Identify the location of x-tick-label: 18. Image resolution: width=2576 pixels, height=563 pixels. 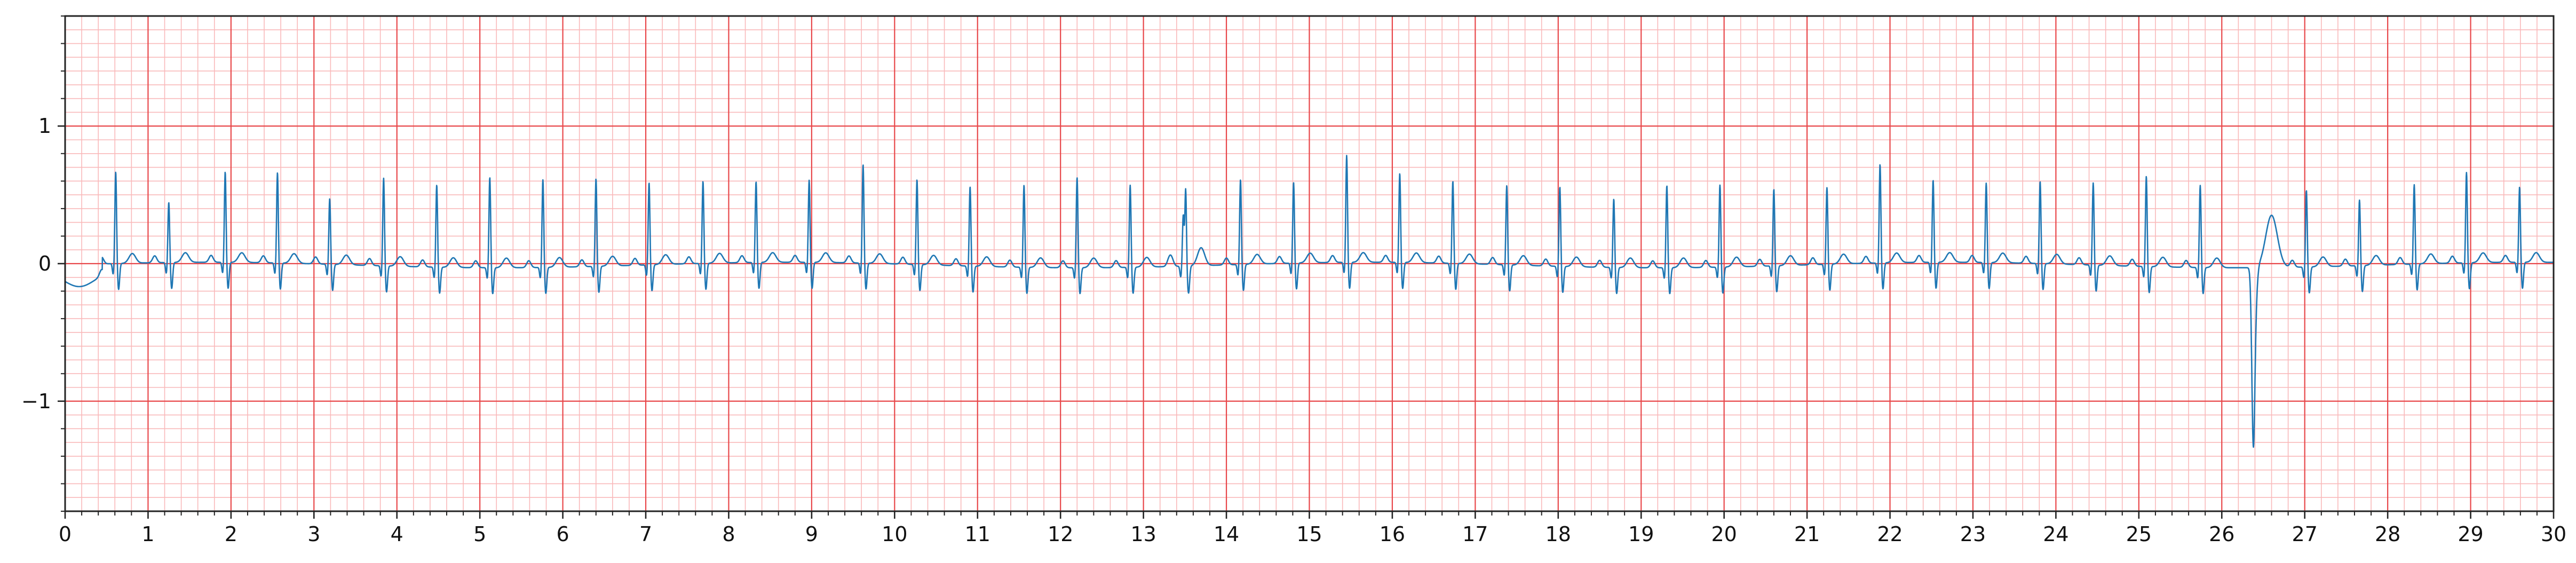
(1558, 534).